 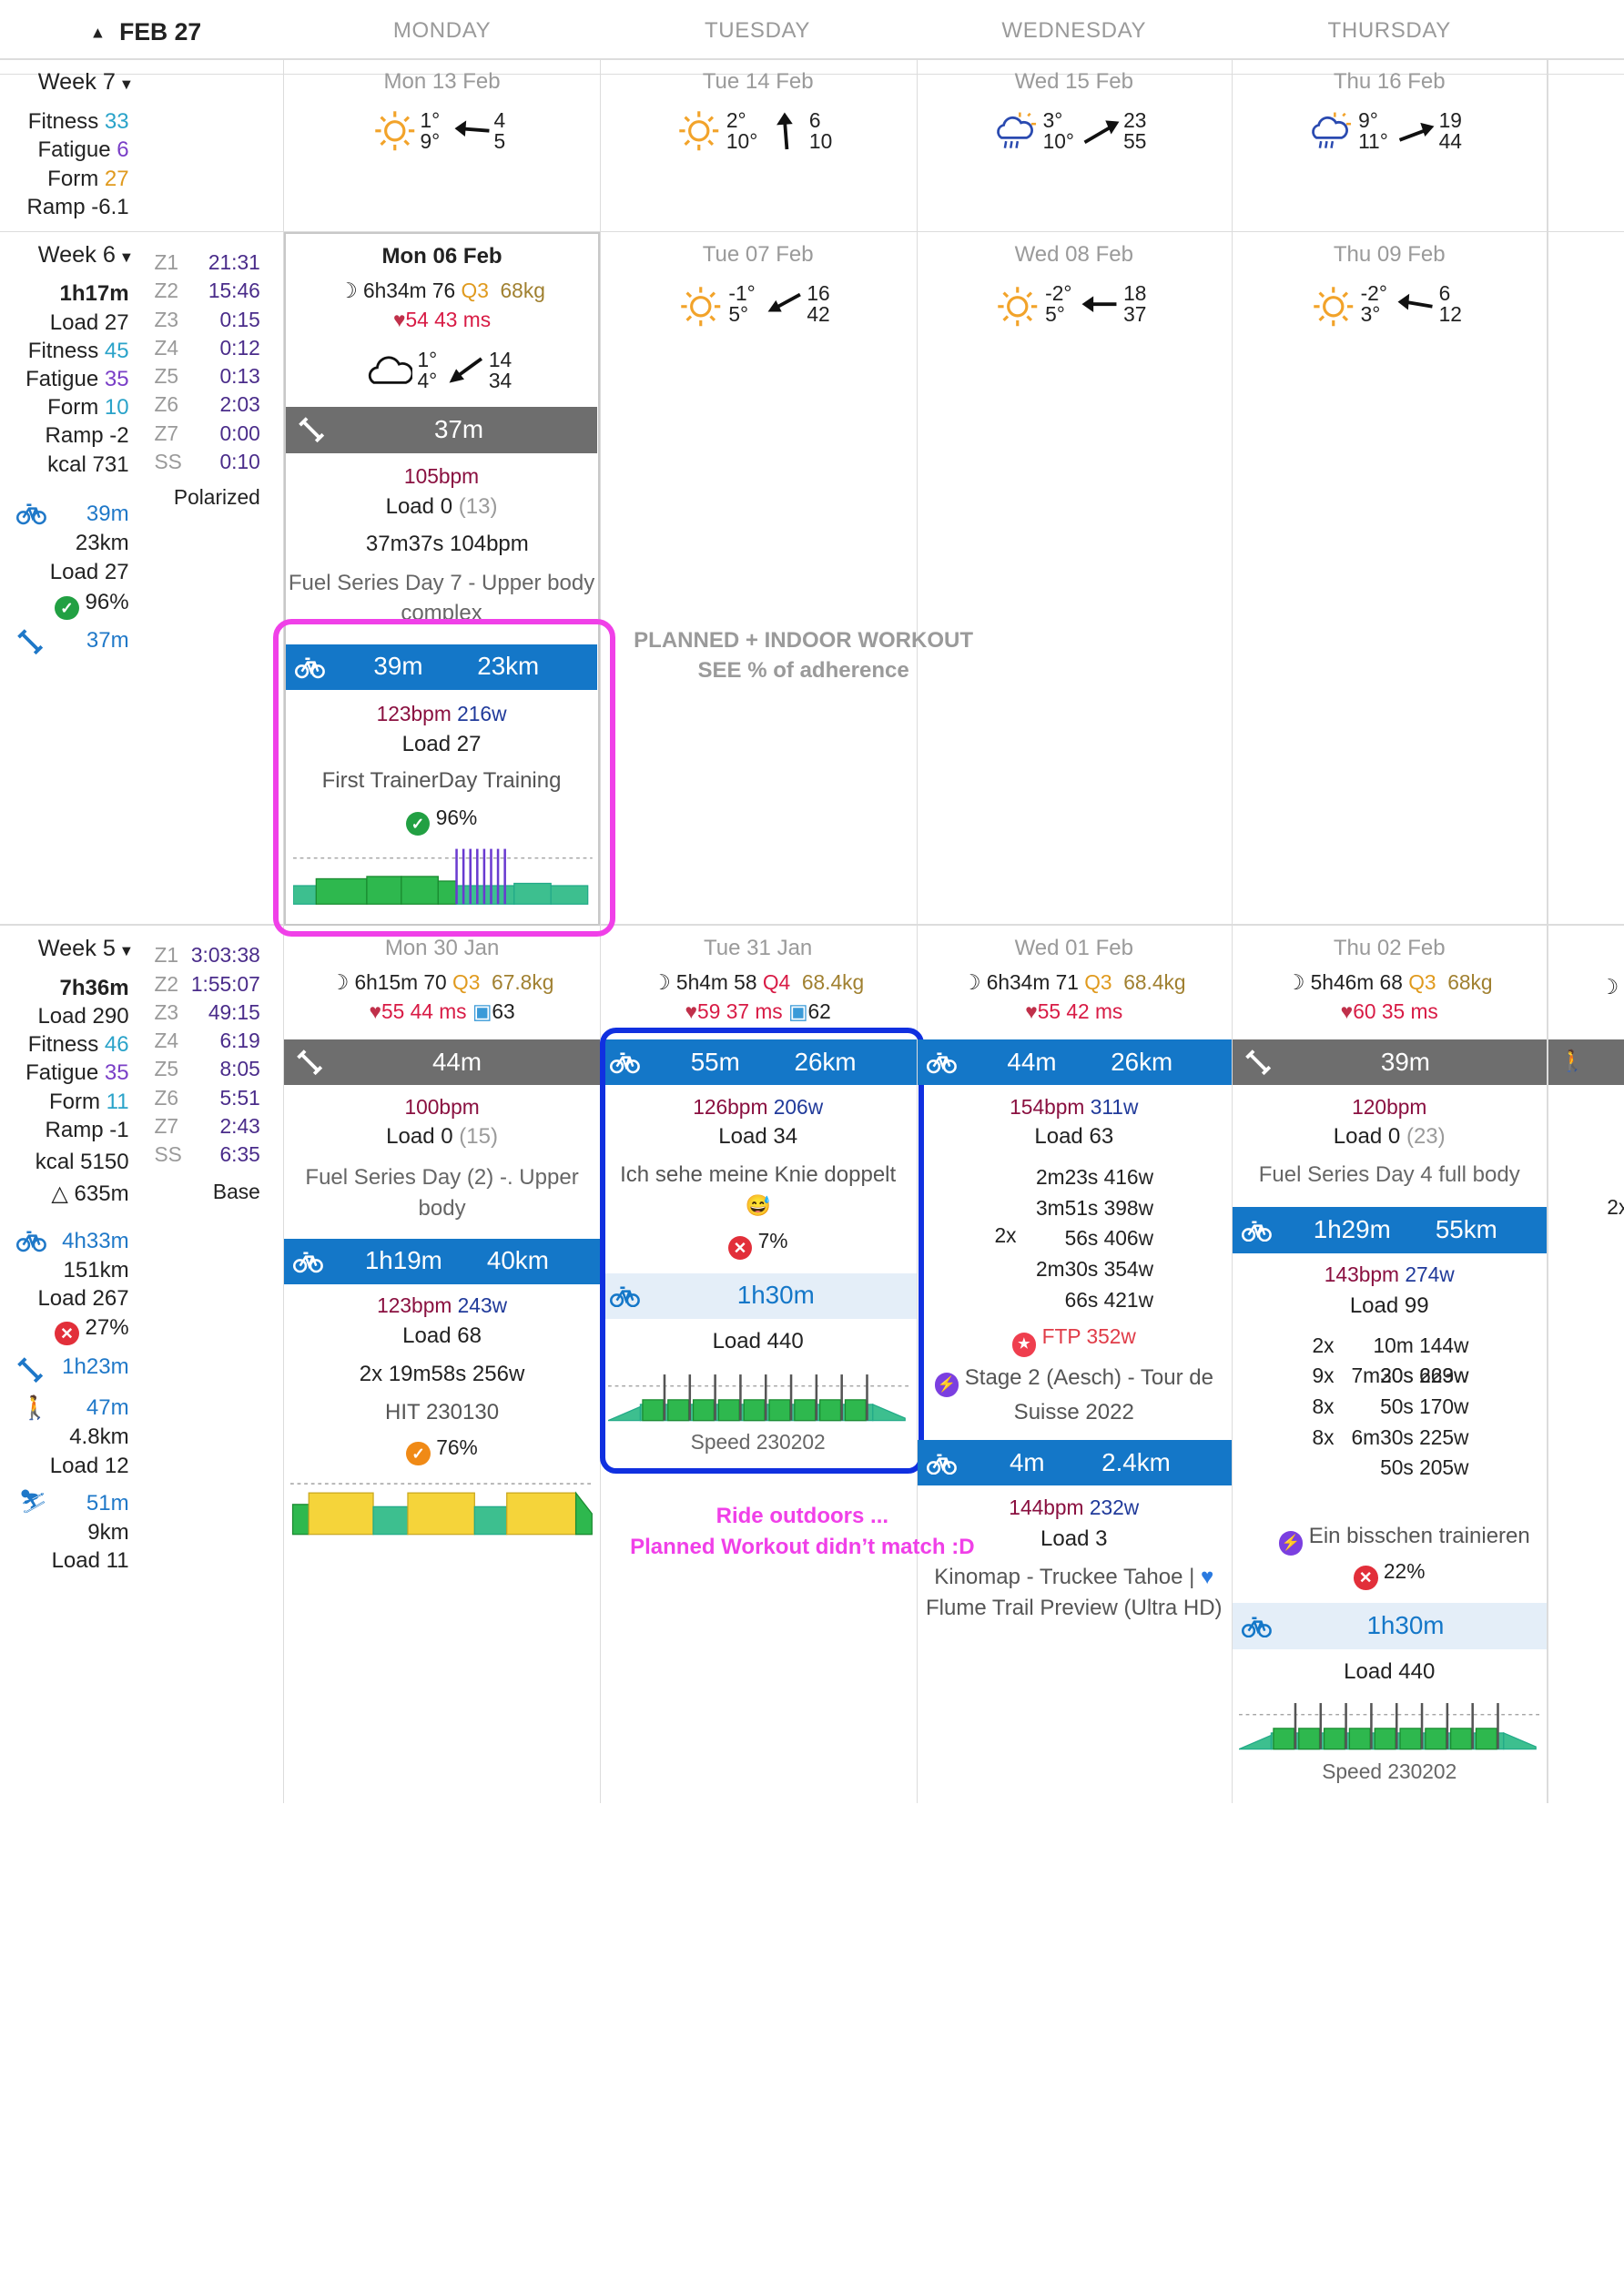 What do you see at coordinates (1390, 1574) in the screenshot?
I see `compliance: ✕ 22%` at bounding box center [1390, 1574].